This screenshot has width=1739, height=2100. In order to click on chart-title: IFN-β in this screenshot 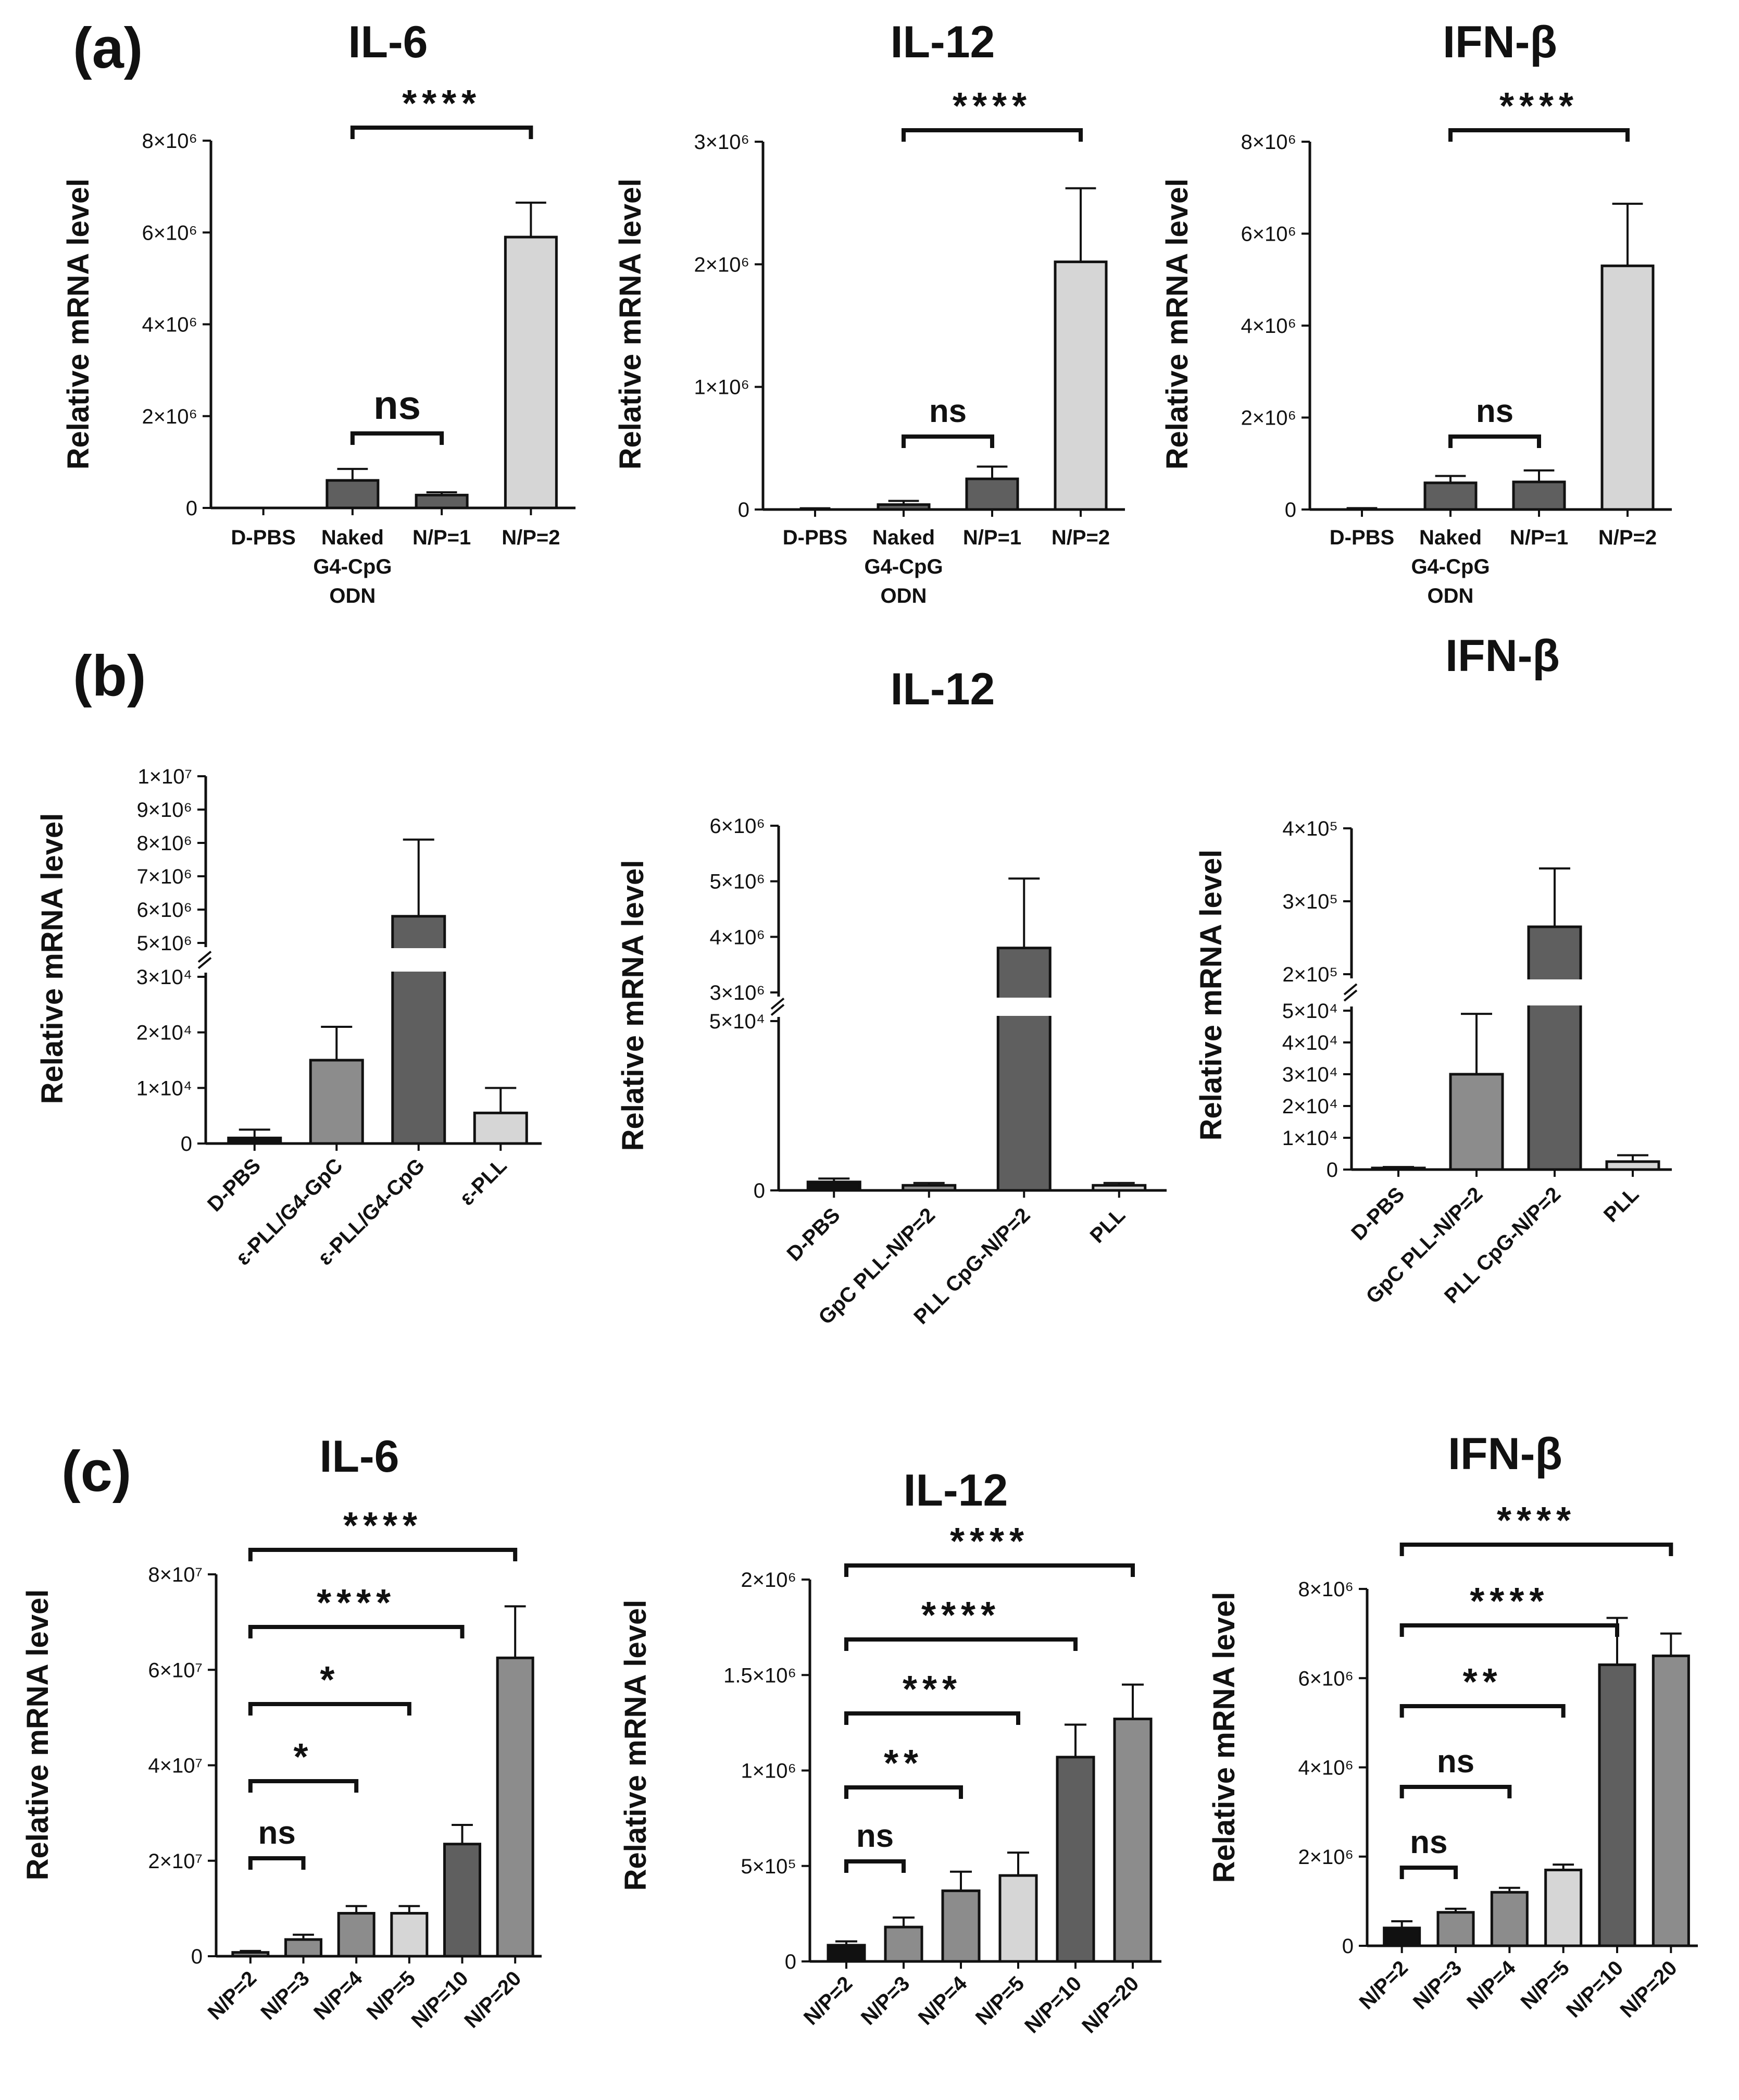, I will do `click(1500, 42)`.